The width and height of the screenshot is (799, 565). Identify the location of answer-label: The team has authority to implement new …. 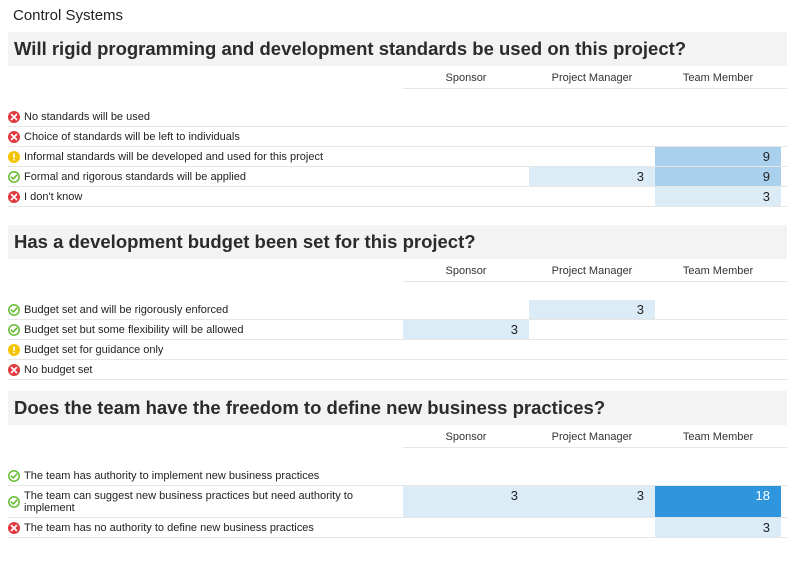
(172, 475).